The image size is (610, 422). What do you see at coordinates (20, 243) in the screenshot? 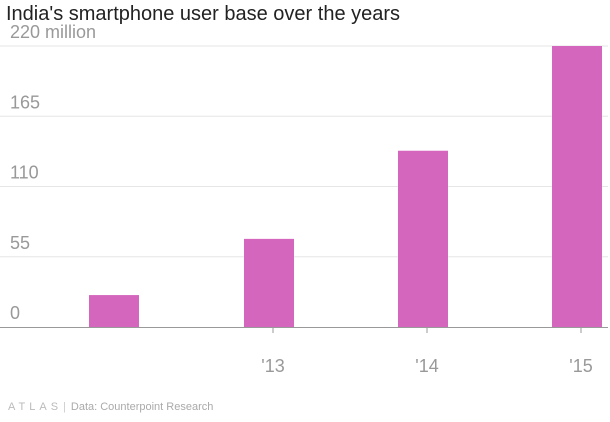
I see `y-tick-label: 55` at bounding box center [20, 243].